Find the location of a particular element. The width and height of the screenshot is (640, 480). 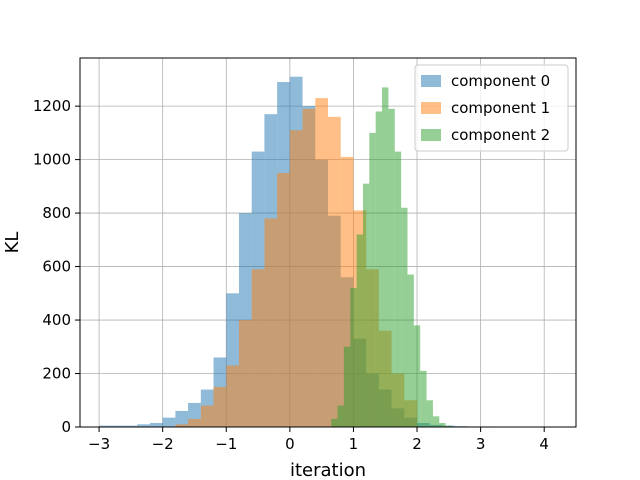

x-axis-label: iteration is located at coordinates (328, 470).